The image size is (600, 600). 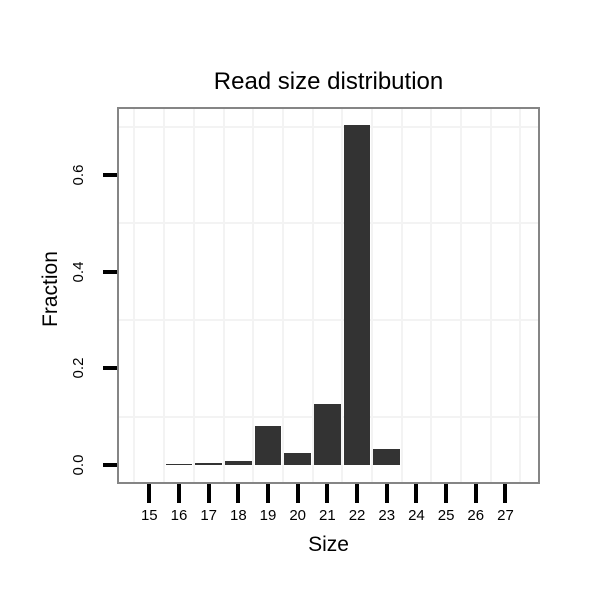 I want to click on x-tick-label: 15, so click(x=149, y=515).